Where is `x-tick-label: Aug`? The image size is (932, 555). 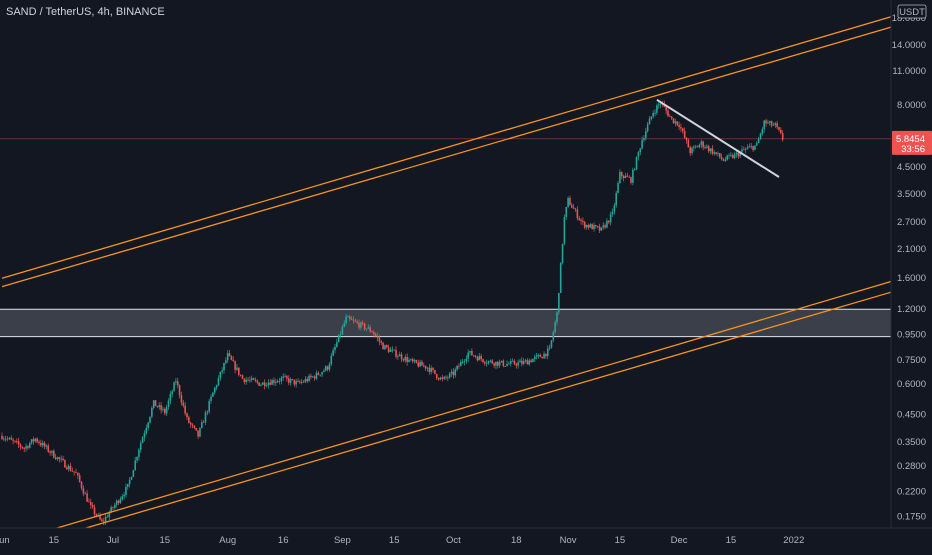 x-tick-label: Aug is located at coordinates (227, 540).